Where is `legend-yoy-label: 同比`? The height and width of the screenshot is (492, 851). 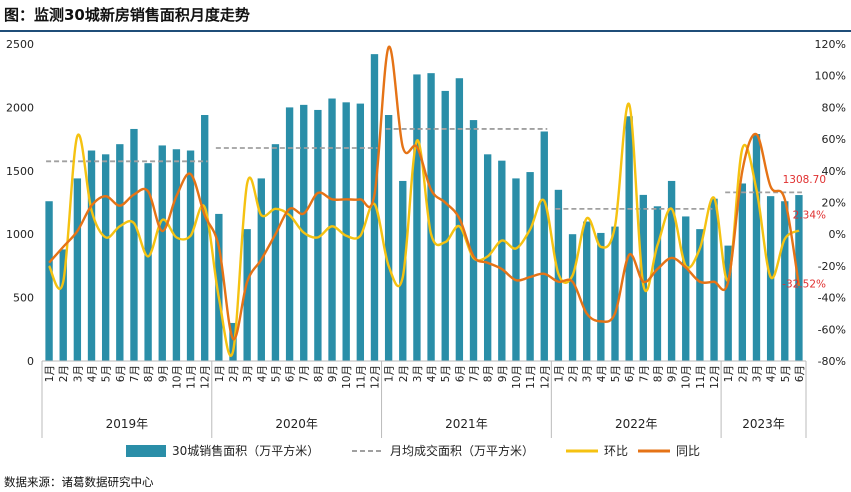
legend-yoy-label: 同比 is located at coordinates (688, 451).